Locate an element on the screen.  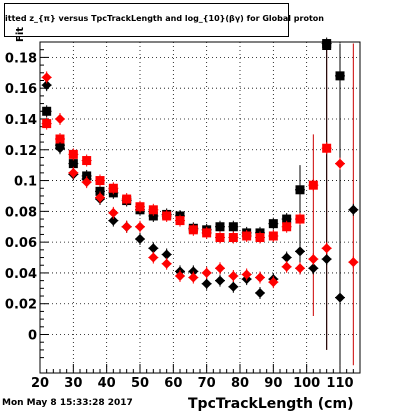
x-tick-label: 60 is located at coordinates (173, 383).